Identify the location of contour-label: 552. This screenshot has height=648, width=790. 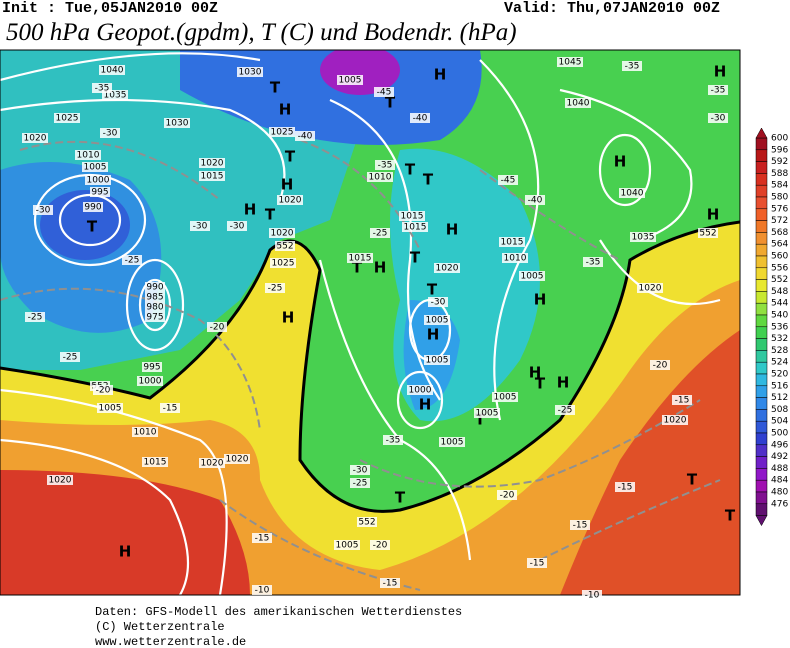
(284, 247).